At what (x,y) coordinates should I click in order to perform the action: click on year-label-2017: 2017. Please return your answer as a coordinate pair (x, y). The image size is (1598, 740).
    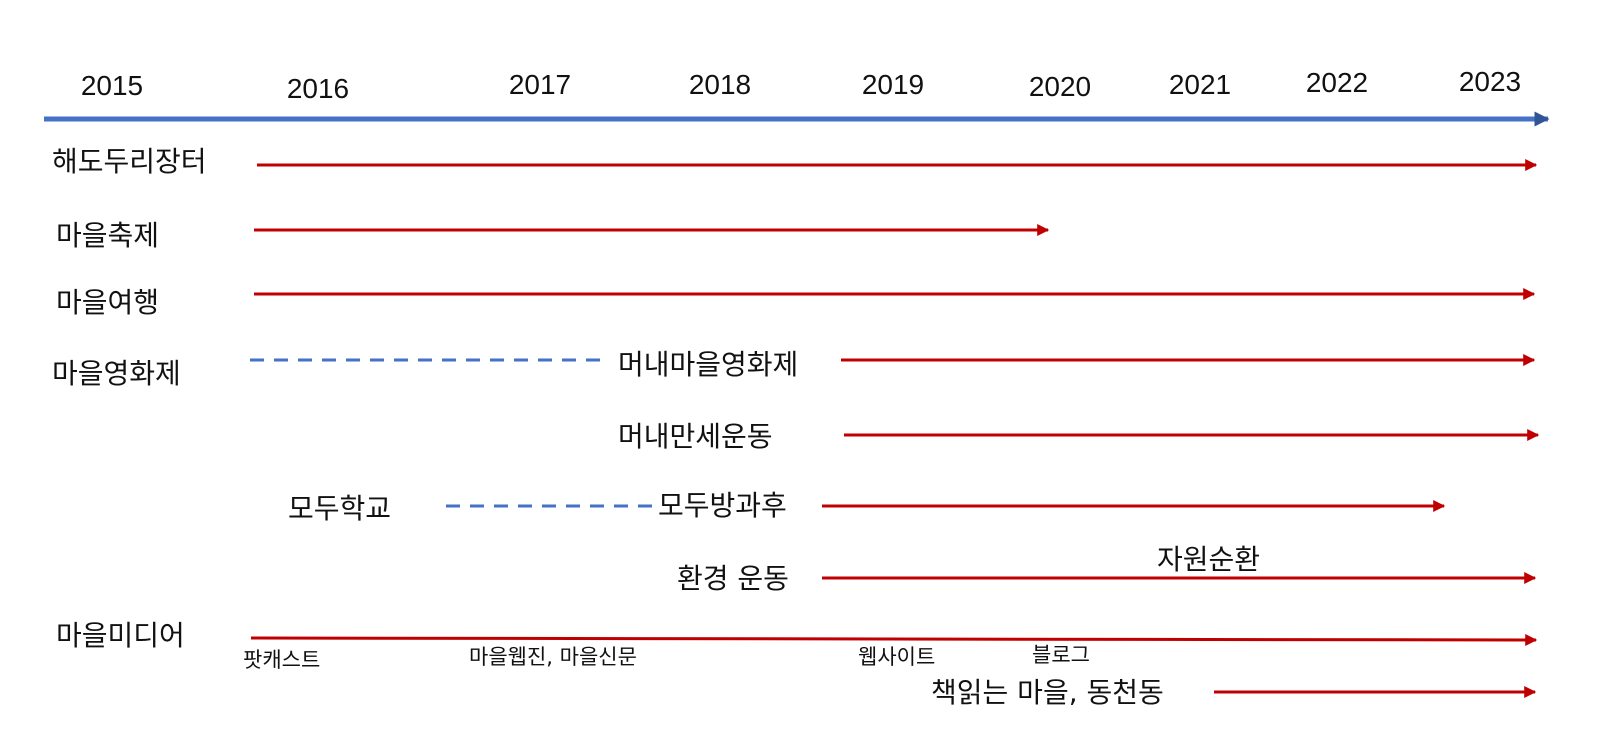
    Looking at the image, I should click on (540, 84).